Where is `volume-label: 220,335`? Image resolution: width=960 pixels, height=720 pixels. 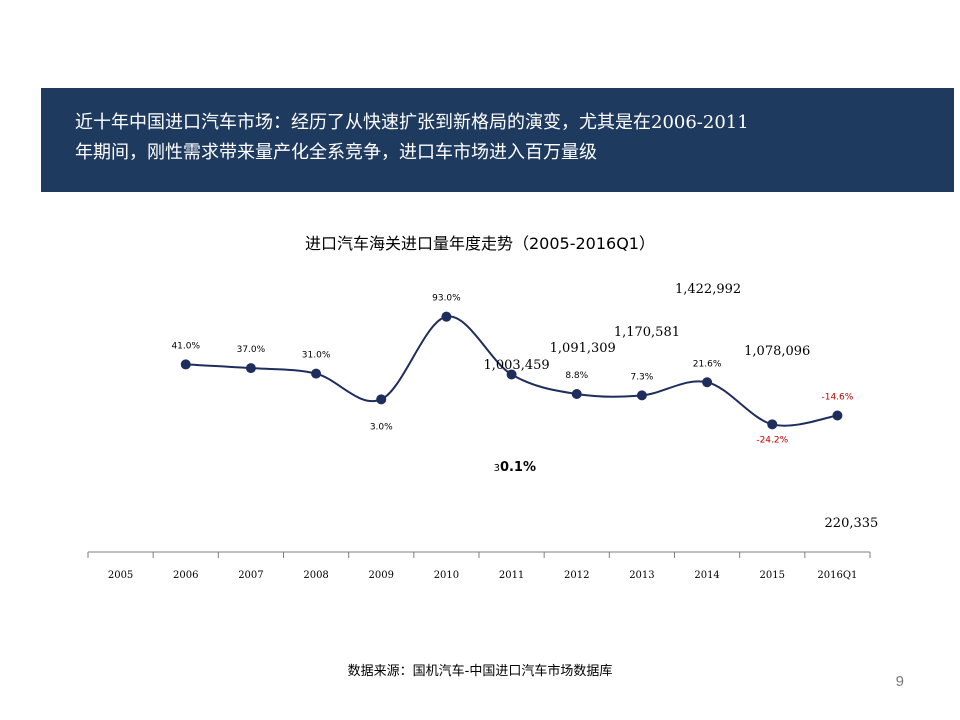 volume-label: 220,335 is located at coordinates (852, 523).